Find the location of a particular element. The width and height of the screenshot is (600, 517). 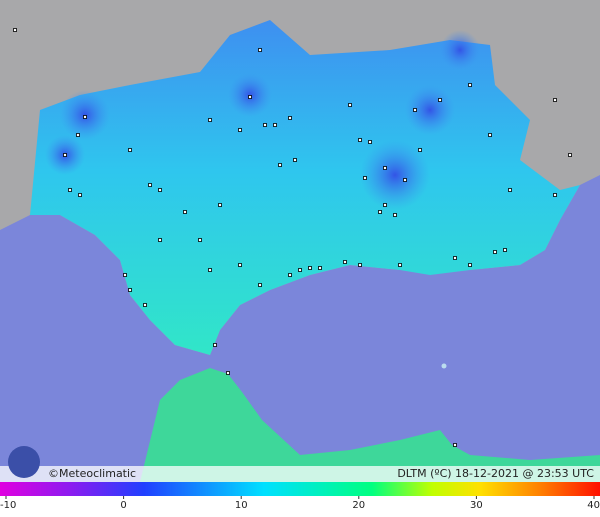

colorbar-tick-label: 30 is located at coordinates (476, 505).